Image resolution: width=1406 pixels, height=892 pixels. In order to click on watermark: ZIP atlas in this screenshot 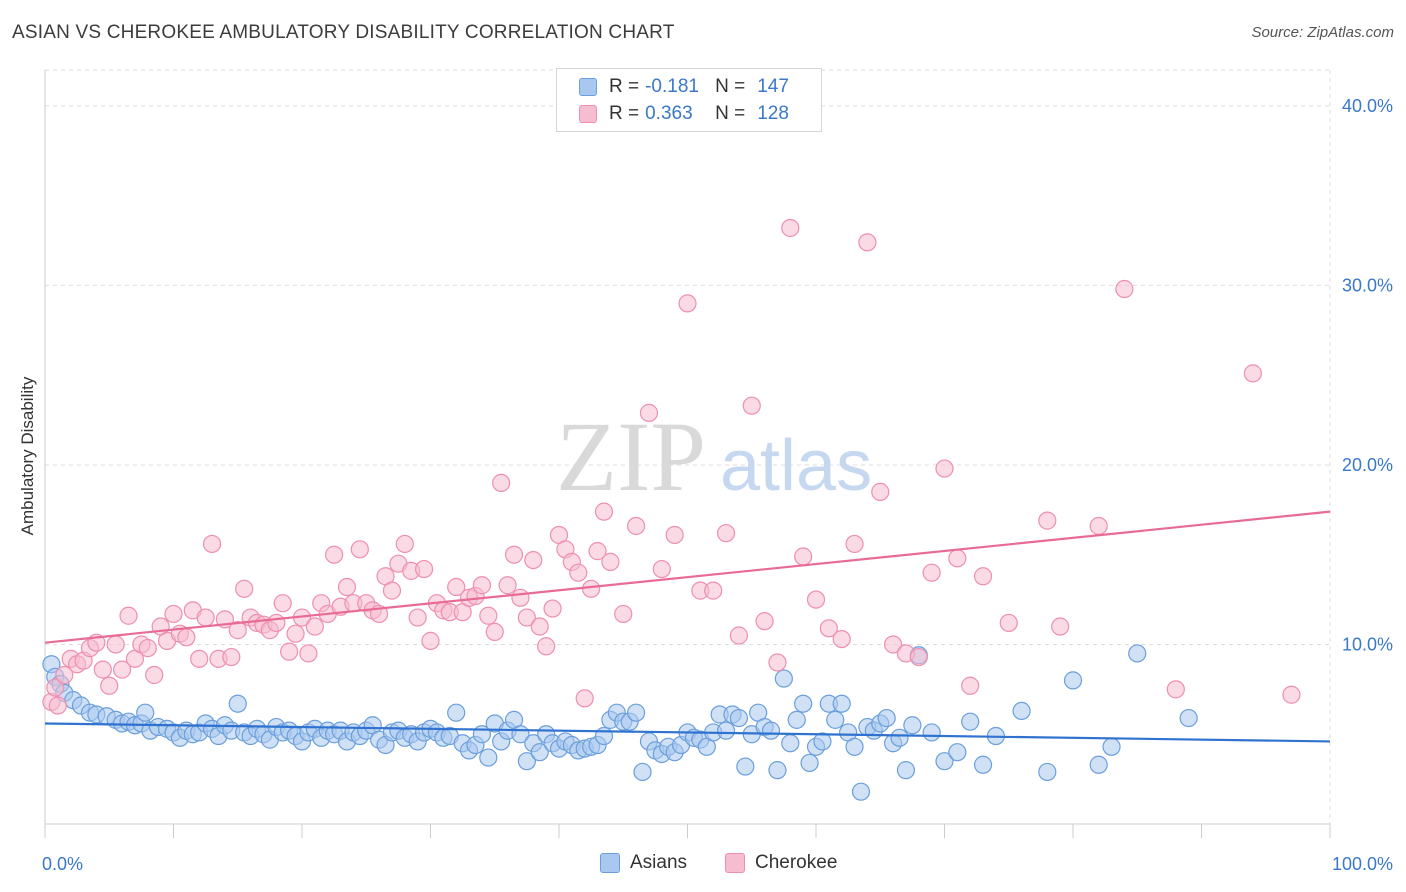, I will do `click(714, 456)`.